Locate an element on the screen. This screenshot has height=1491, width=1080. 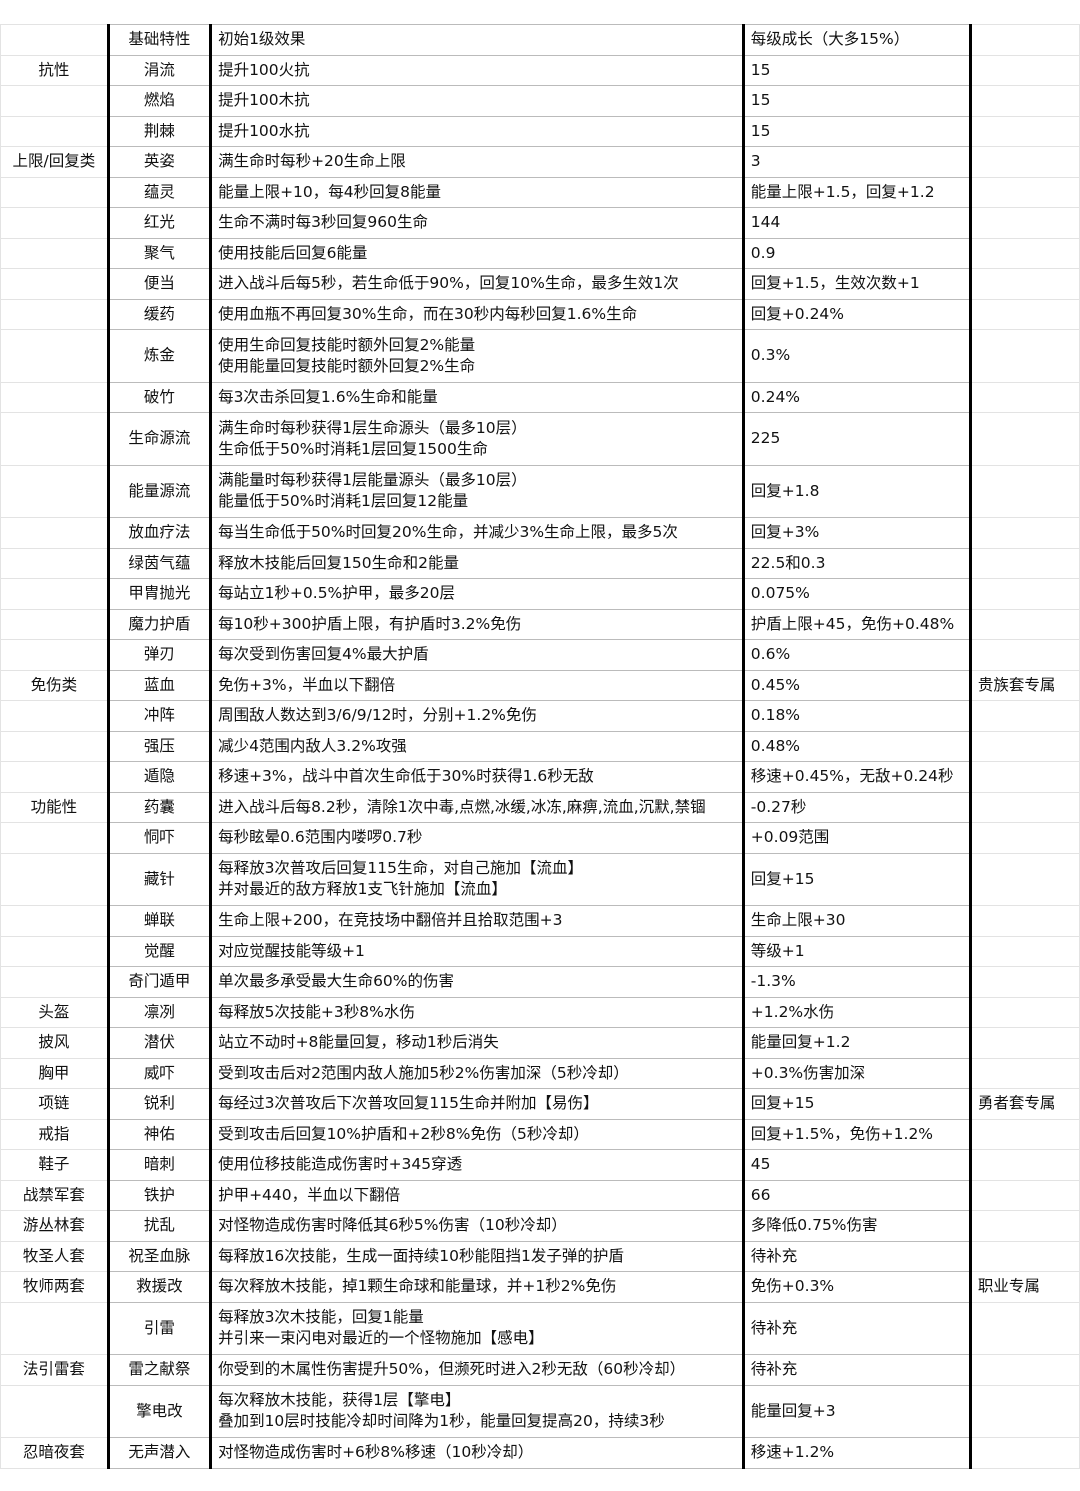
effect-cell: 提升100水抗 is located at coordinates (477, 131).